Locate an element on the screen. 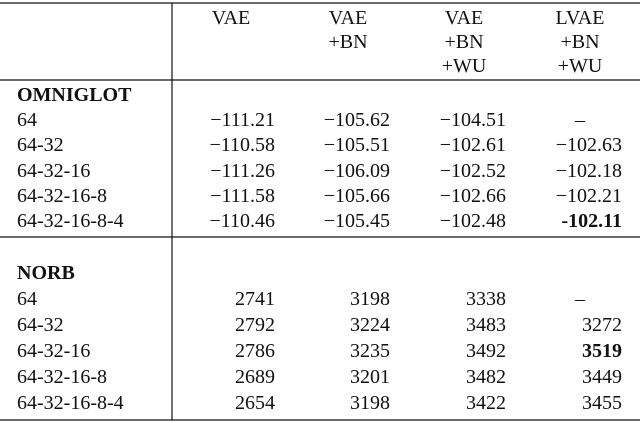 The height and width of the screenshot is (423, 640). cell: −102.21 is located at coordinates (588, 195).